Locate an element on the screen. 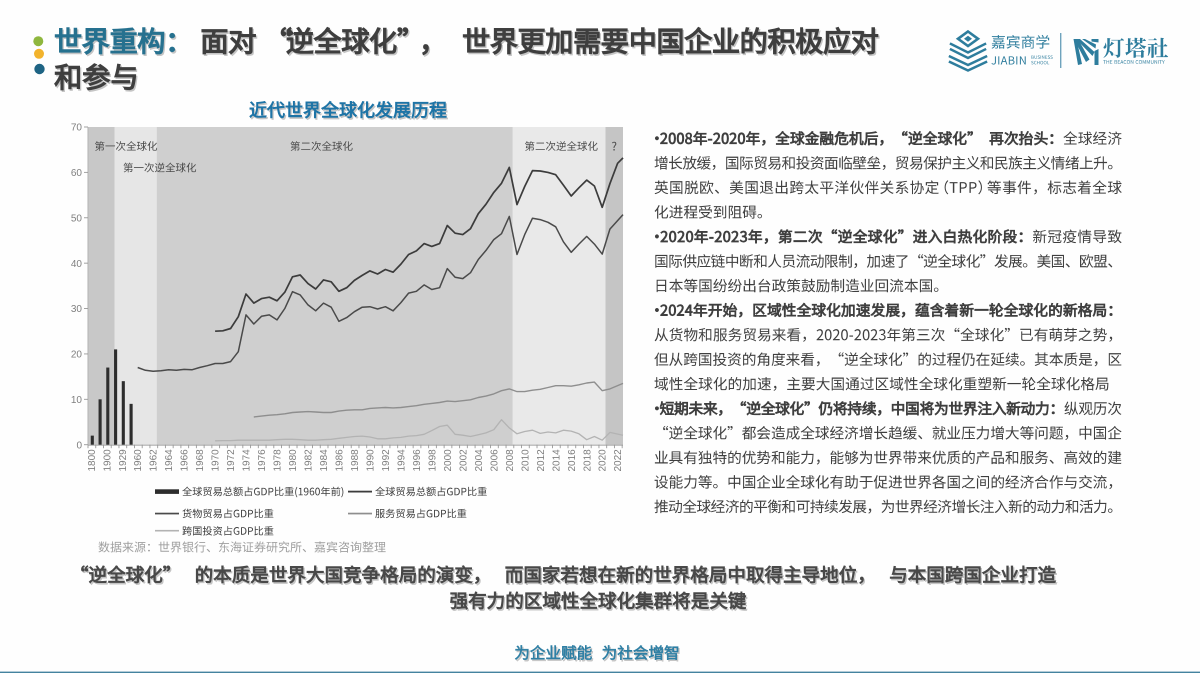 This screenshot has height=673, width=1200. svg-text: 1974 is located at coordinates (247, 460).